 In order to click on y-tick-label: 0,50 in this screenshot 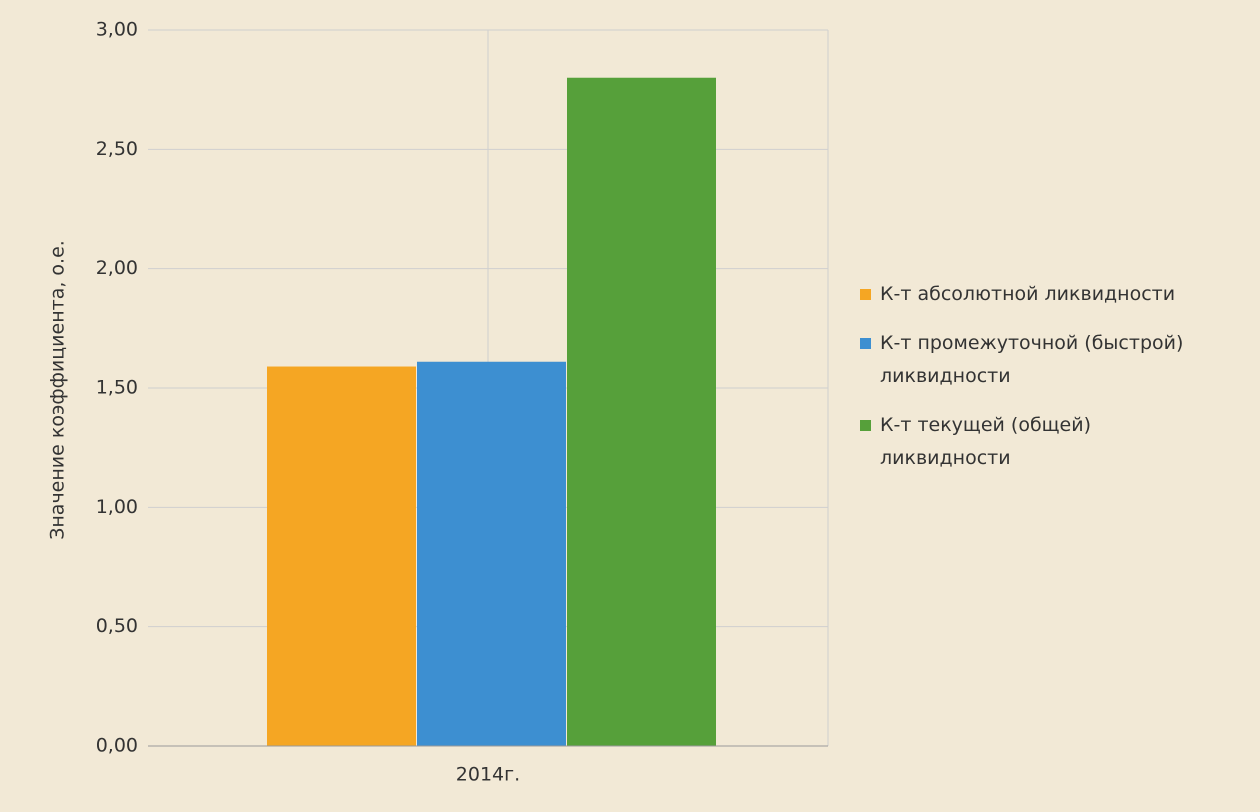, I will do `click(117, 626)`.